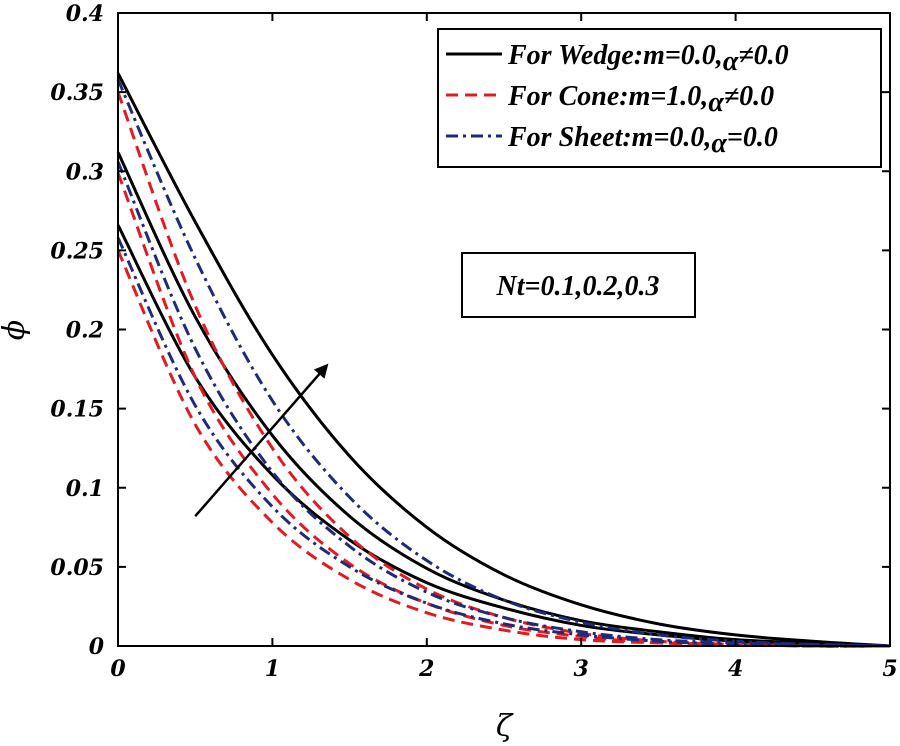 This screenshot has width=900, height=746. I want to click on nt-annotation-text: Nt=0.1,0.2,0.3, so click(578, 286).